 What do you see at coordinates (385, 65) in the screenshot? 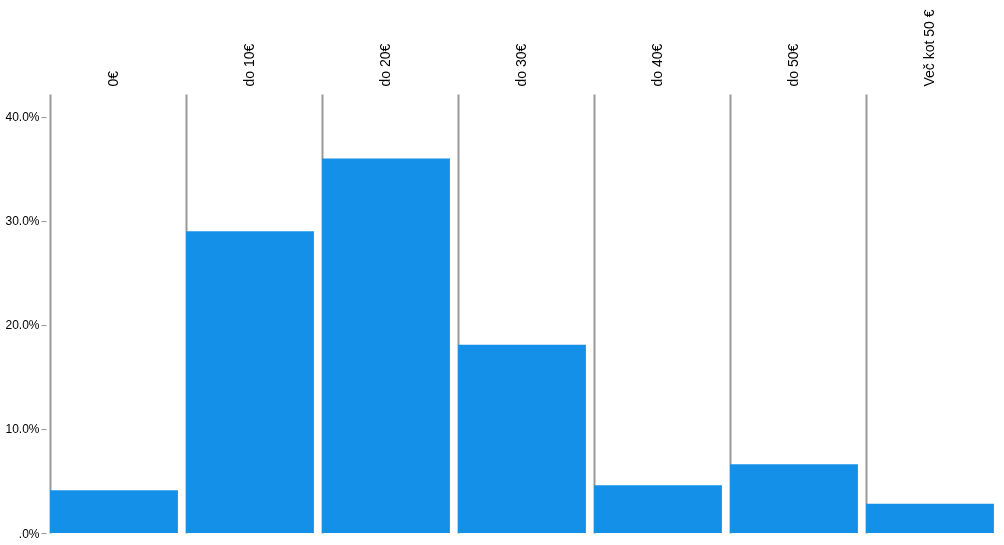
I see `x-tick-label: do 20€` at bounding box center [385, 65].